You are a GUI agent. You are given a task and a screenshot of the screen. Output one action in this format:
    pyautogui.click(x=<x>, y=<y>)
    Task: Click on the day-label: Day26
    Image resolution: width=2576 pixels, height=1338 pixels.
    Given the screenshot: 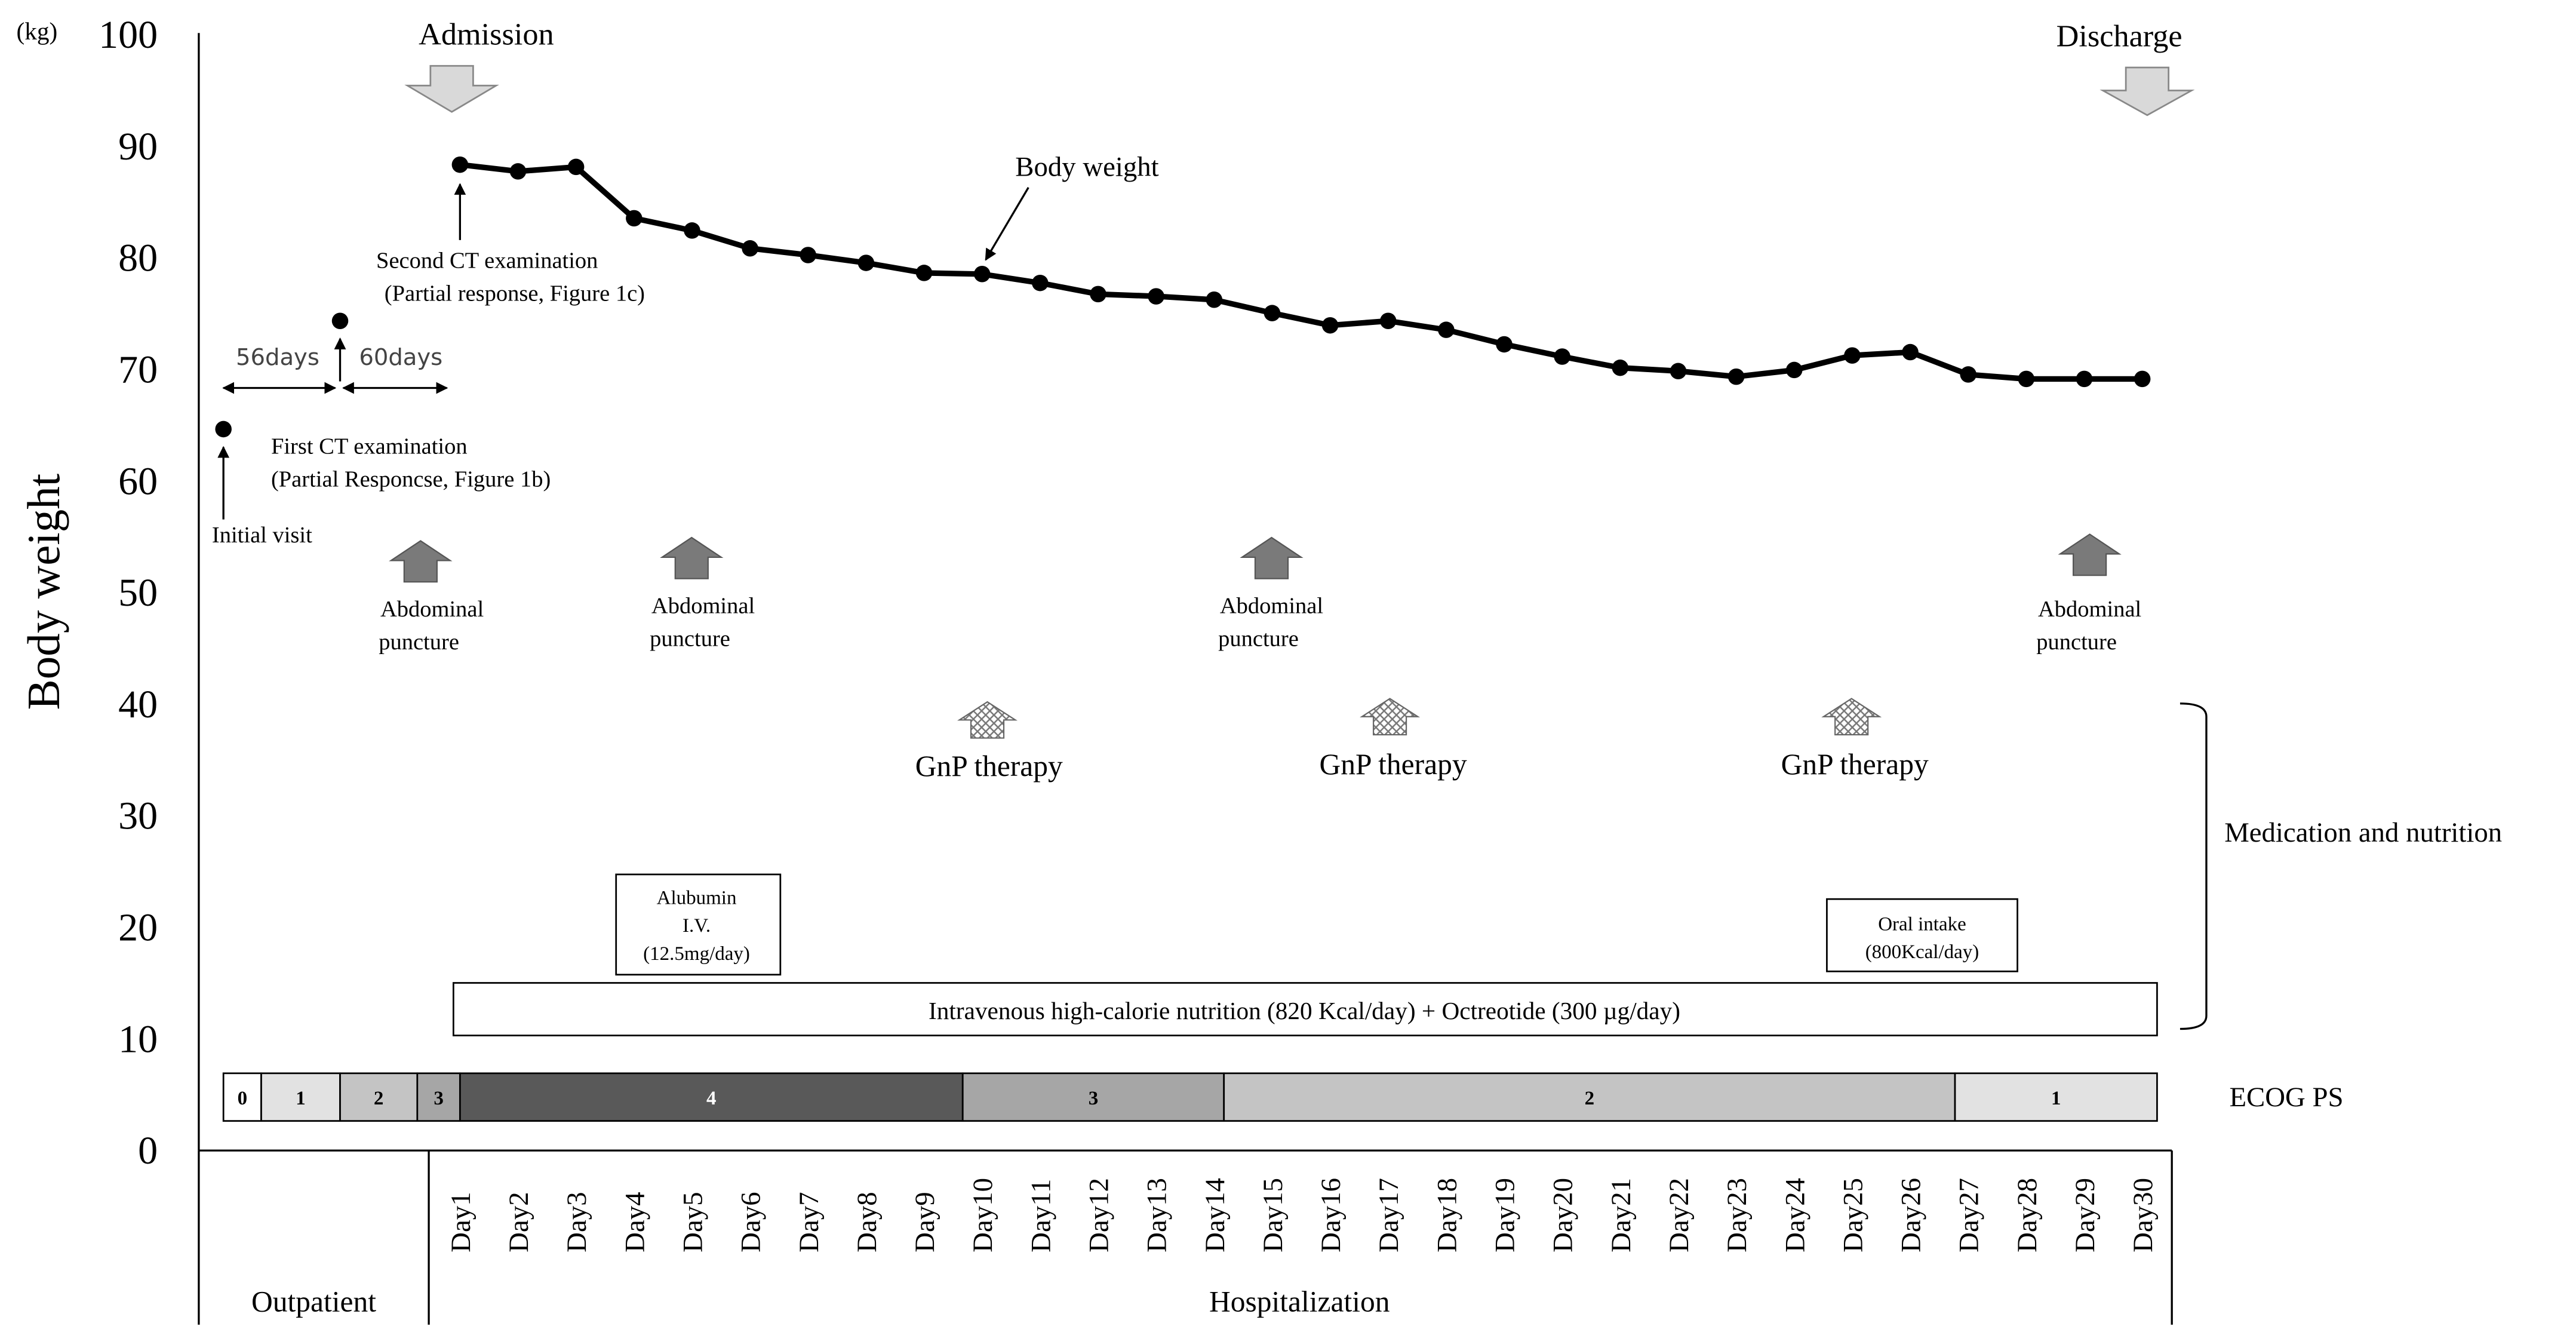 What is the action you would take?
    pyautogui.click(x=1911, y=1215)
    